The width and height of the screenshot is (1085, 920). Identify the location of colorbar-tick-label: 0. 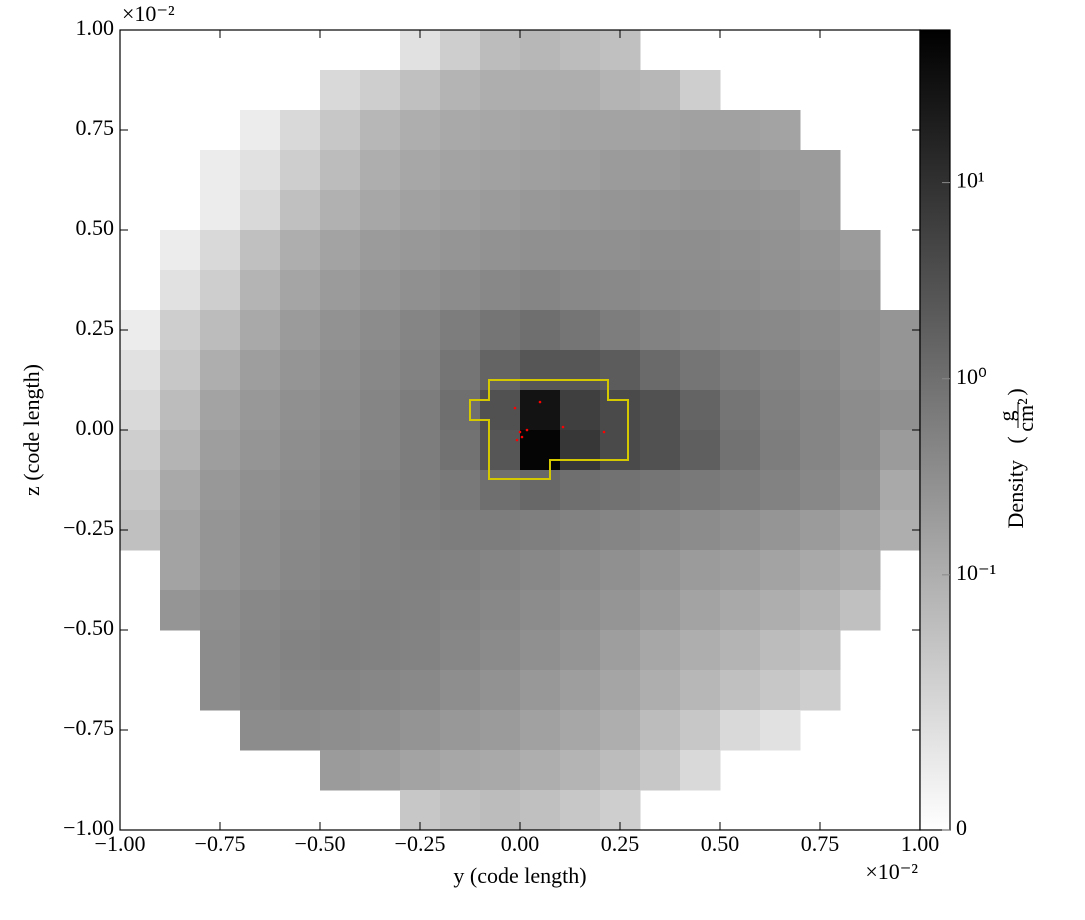
(961, 827).